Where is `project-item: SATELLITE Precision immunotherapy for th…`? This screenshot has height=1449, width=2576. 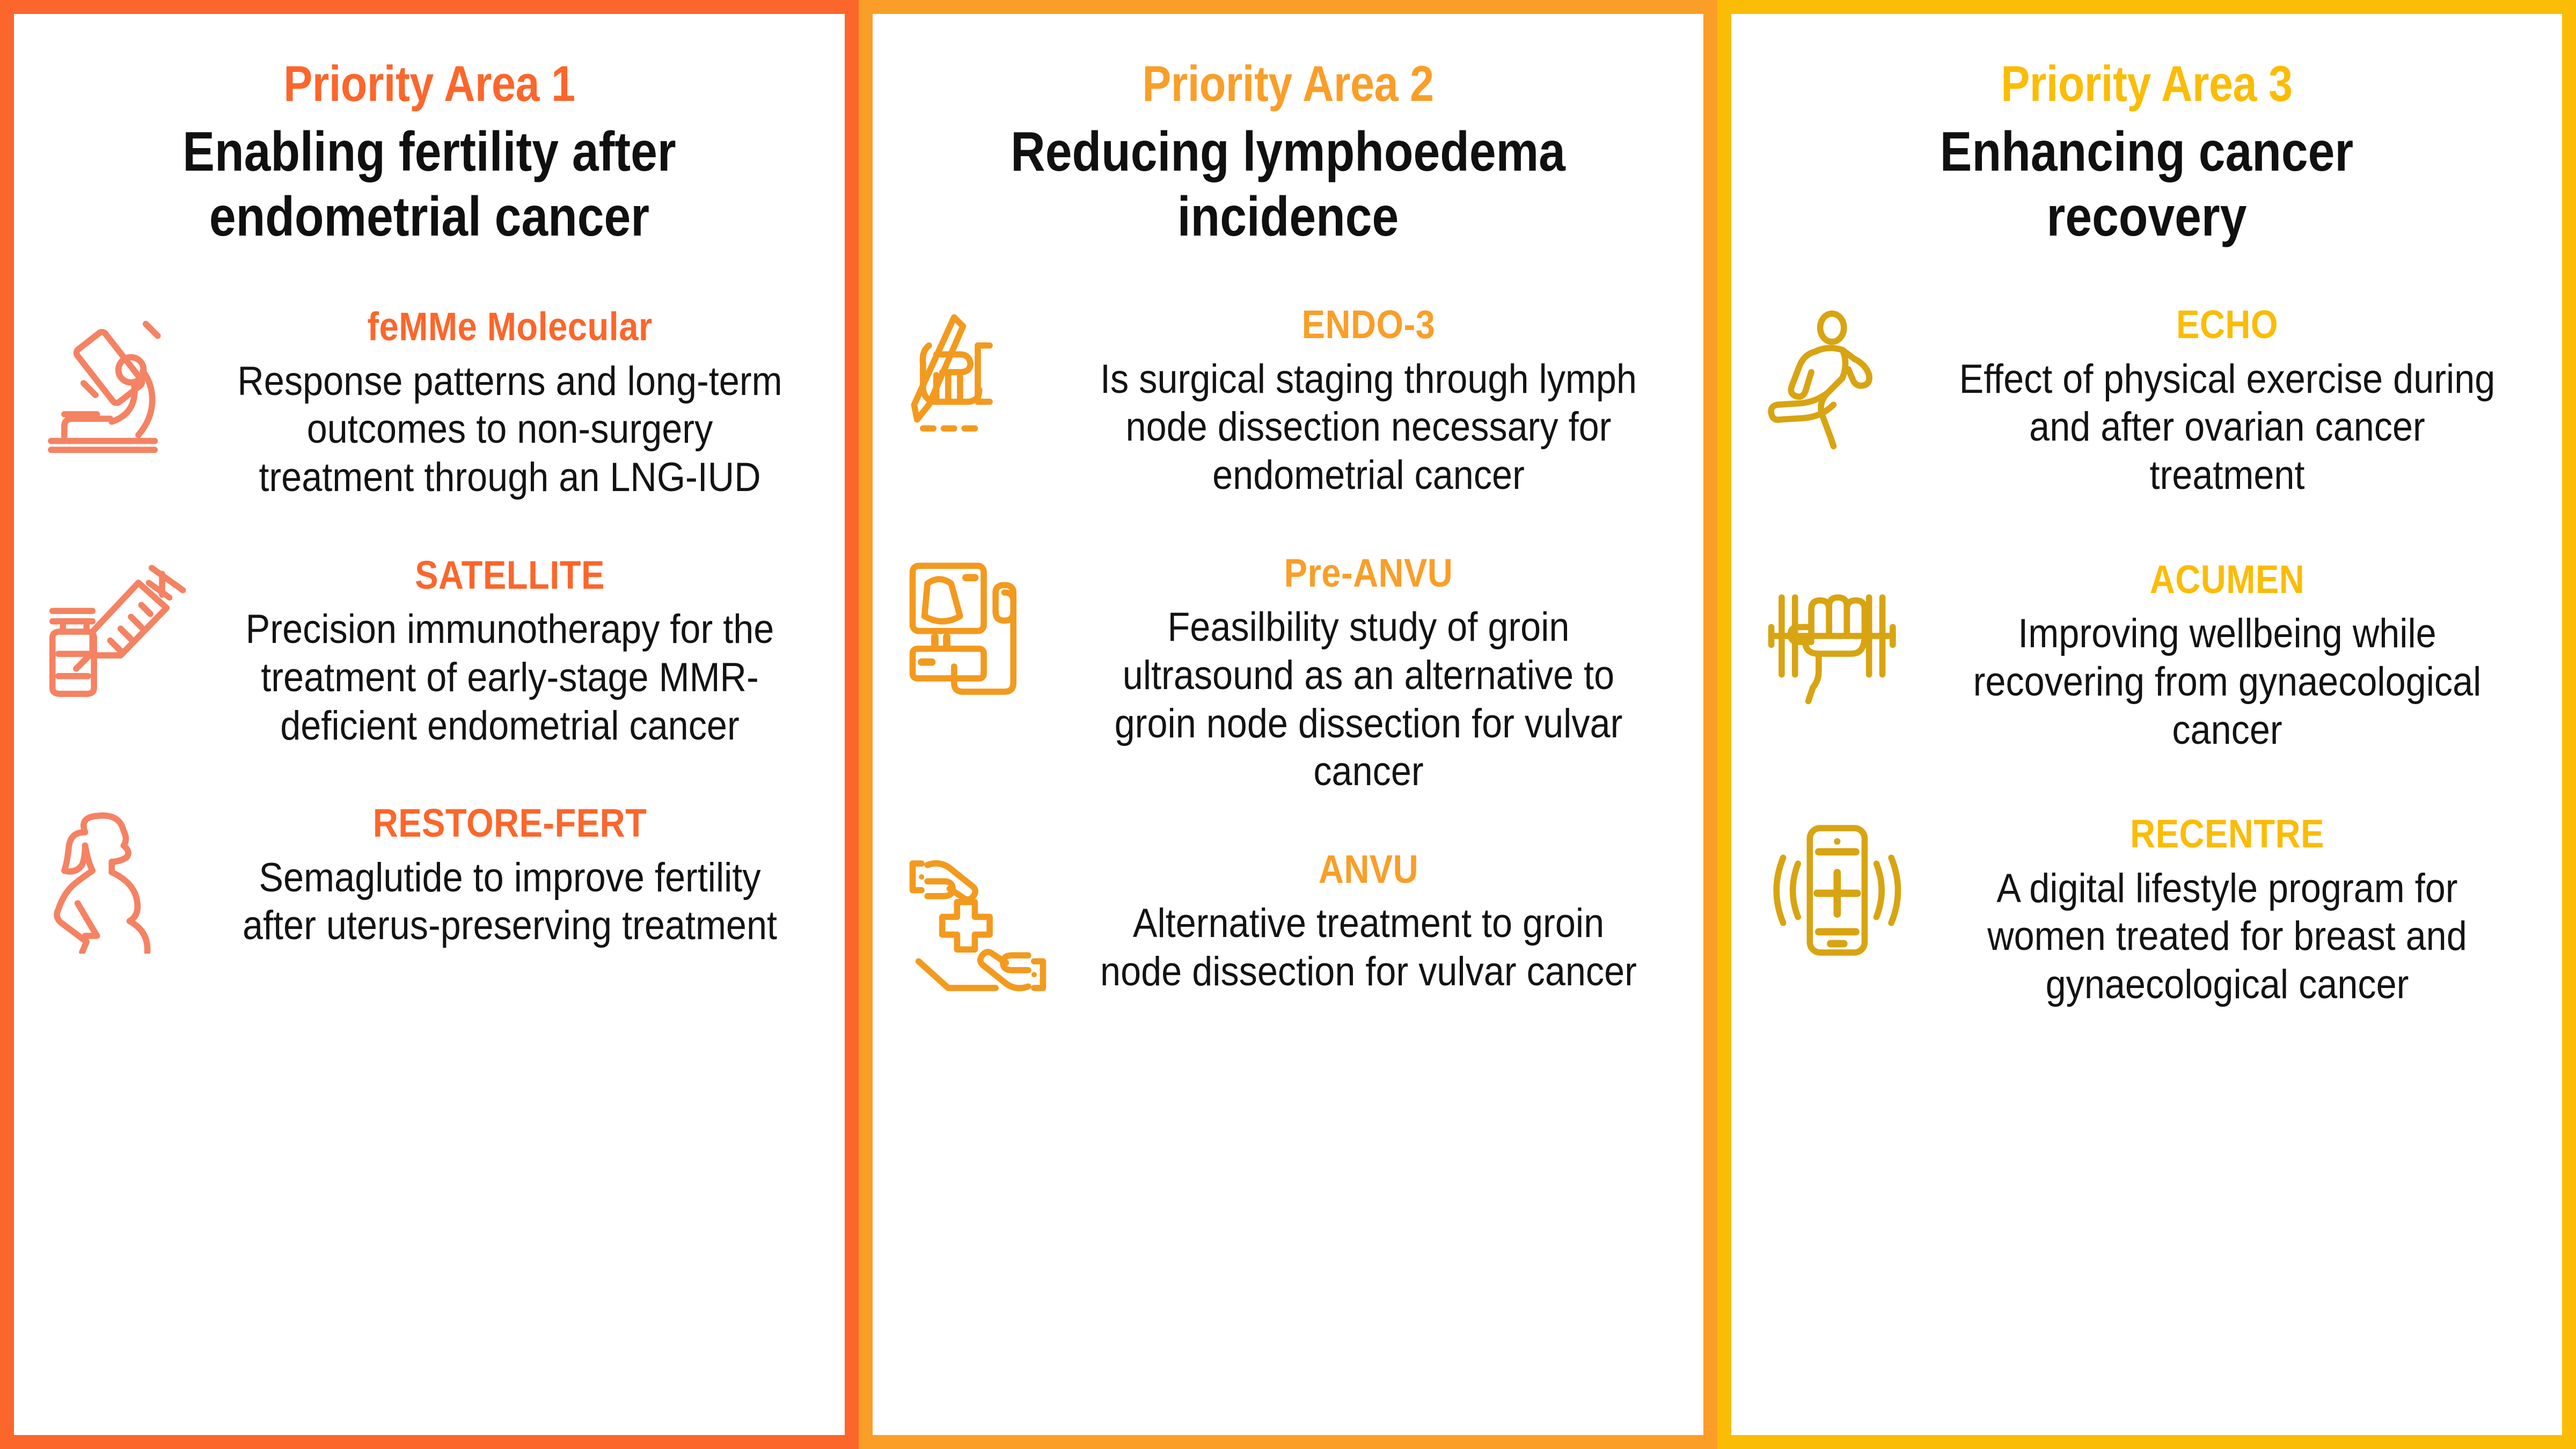 project-item: SATELLITE Precision immunotherapy for th… is located at coordinates (429, 651).